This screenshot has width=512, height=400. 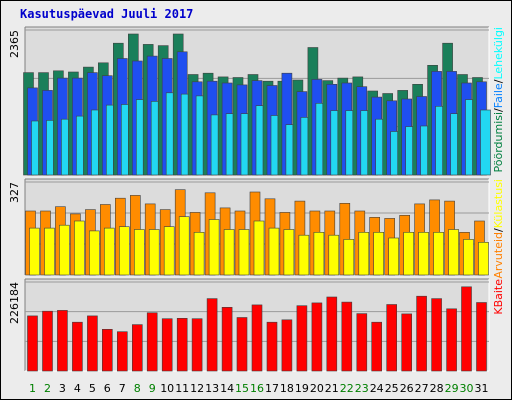 What do you see at coordinates (14, 44) in the screenshot?
I see `y-tick-label: 2365` at bounding box center [14, 44].